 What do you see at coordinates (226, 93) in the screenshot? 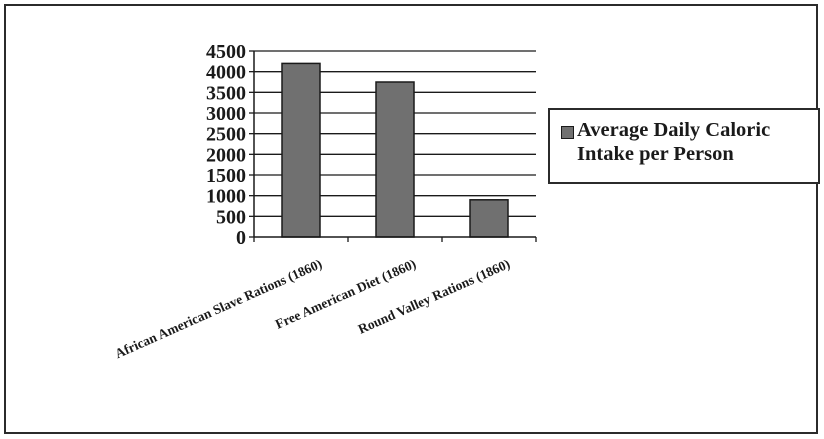
I see `y-tick-label: 3500` at bounding box center [226, 93].